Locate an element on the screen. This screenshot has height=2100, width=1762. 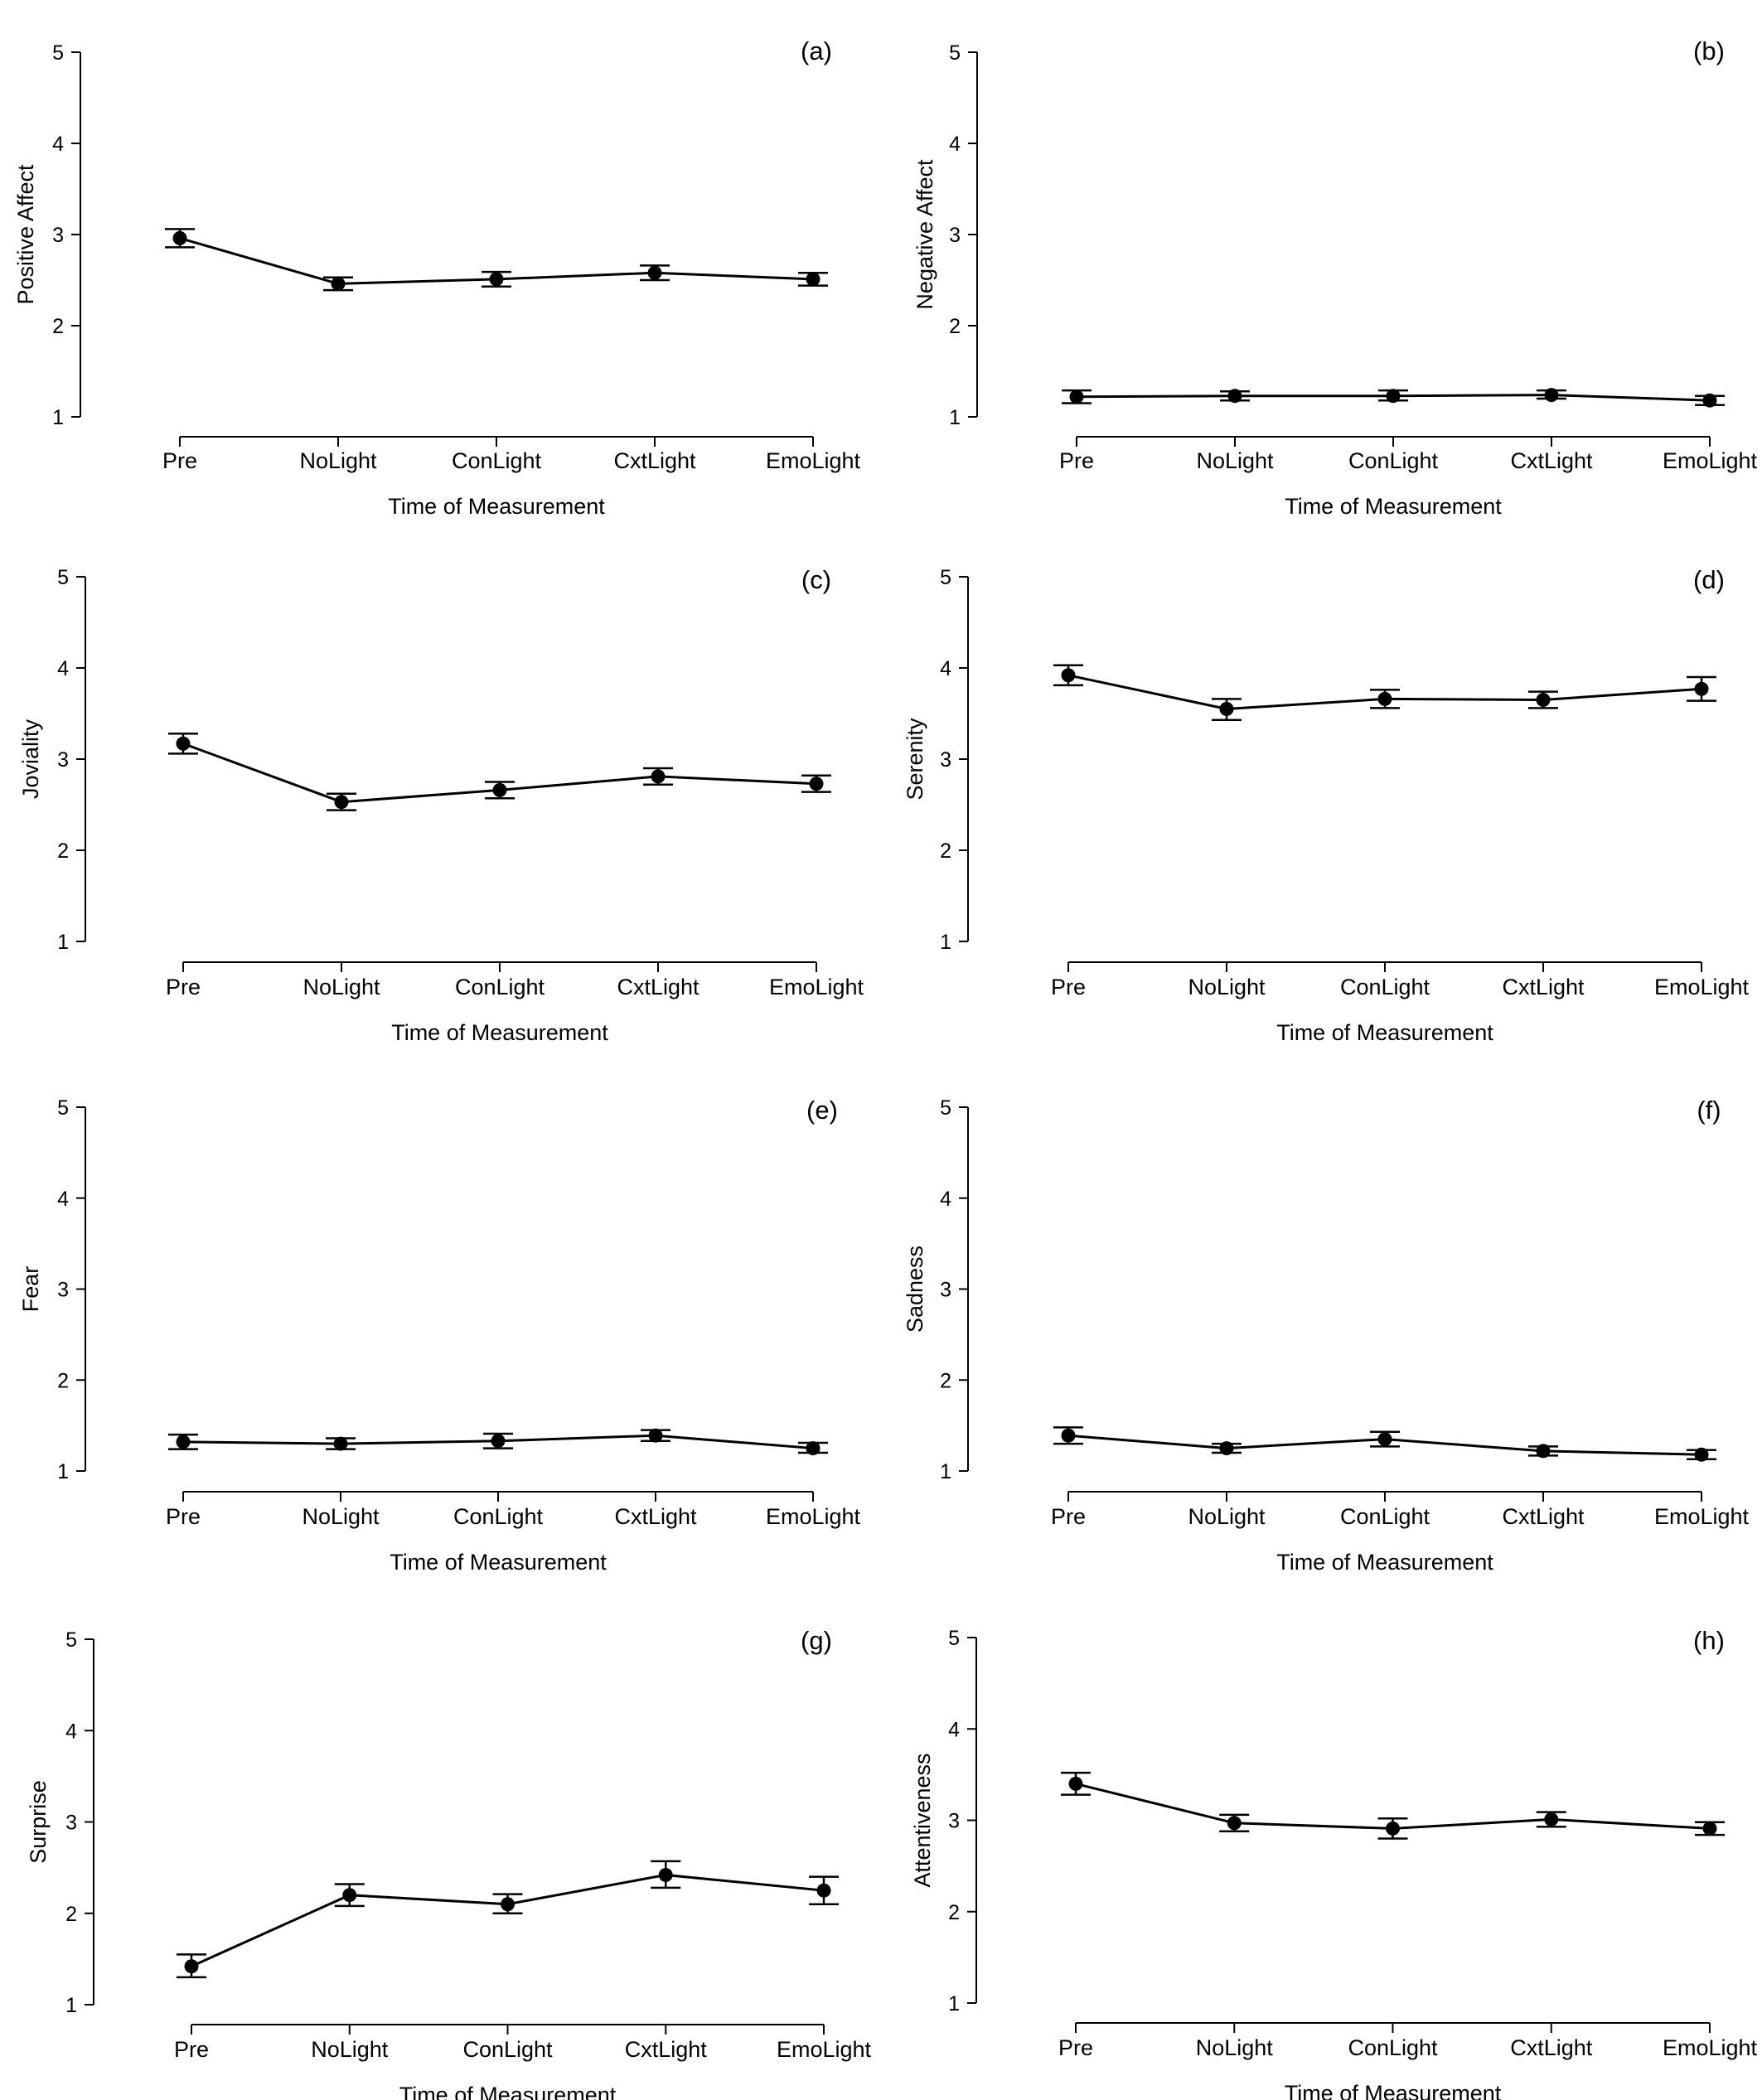
panel-label: (d) is located at coordinates (1709, 580).